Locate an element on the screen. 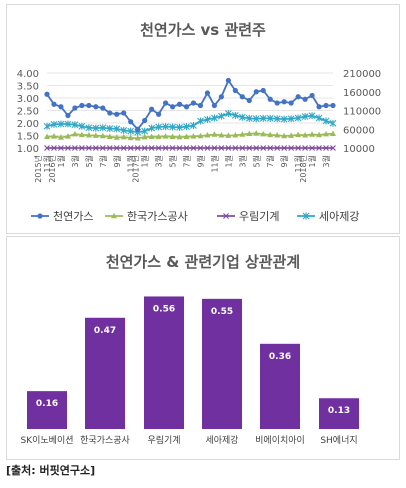  x-tick-label: 11월 is located at coordinates (298, 164).